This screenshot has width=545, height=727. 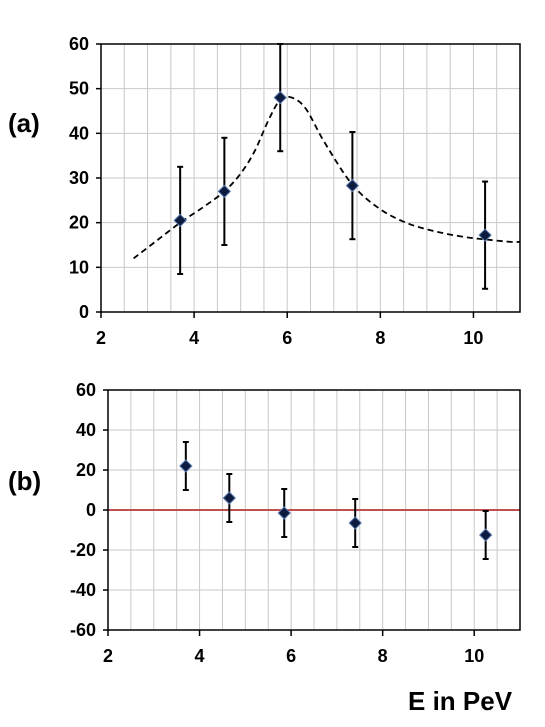 What do you see at coordinates (79, 89) in the screenshot?
I see `panel-a-y-tick-label: 50` at bounding box center [79, 89].